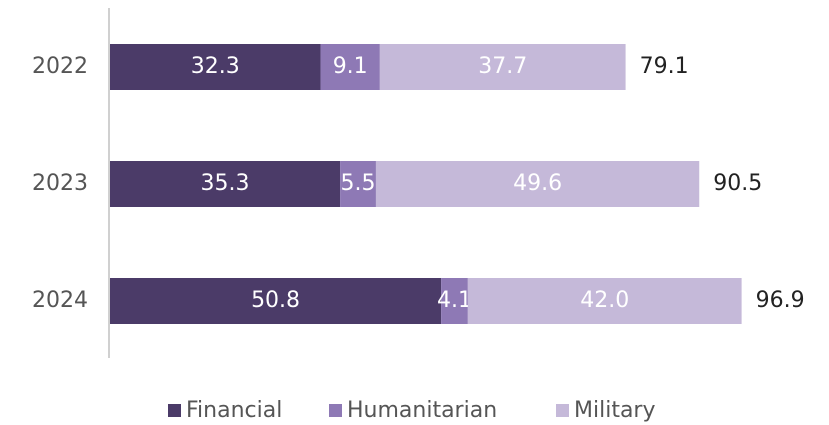  I want to click on value-label: 42.0, so click(604, 300).